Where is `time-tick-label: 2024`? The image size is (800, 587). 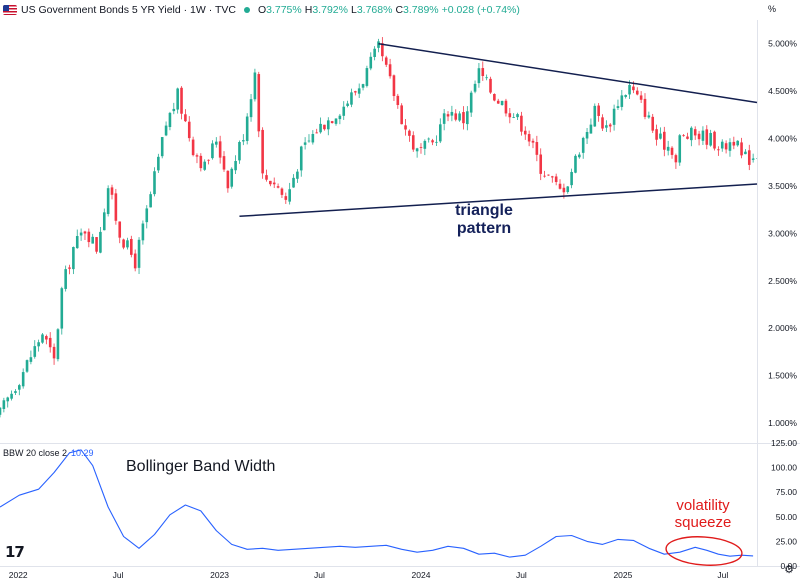 time-tick-label: 2024 is located at coordinates (421, 575).